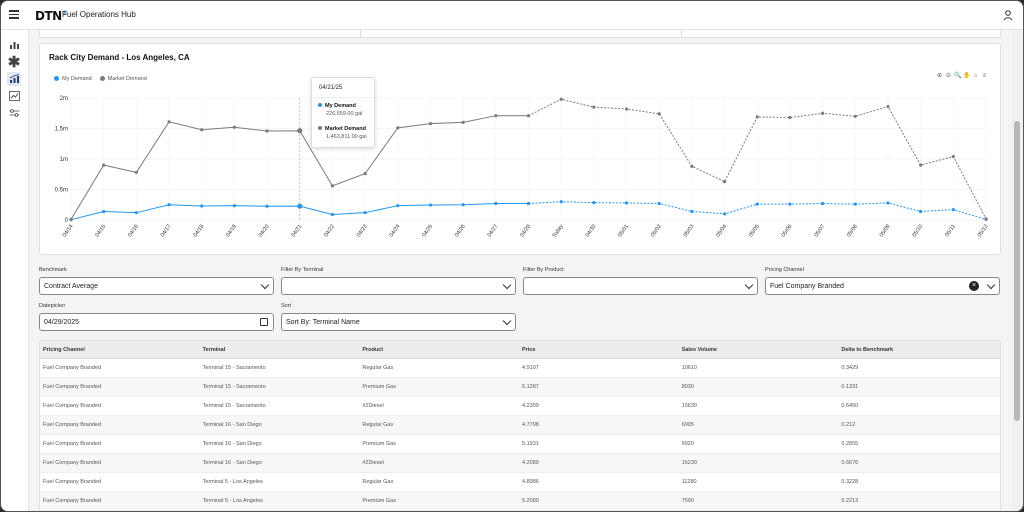 Image resolution: width=1024 pixels, height=512 pixels. Describe the element at coordinates (395, 231) in the screenshot. I see `x-tick-label: 04/24` at that location.